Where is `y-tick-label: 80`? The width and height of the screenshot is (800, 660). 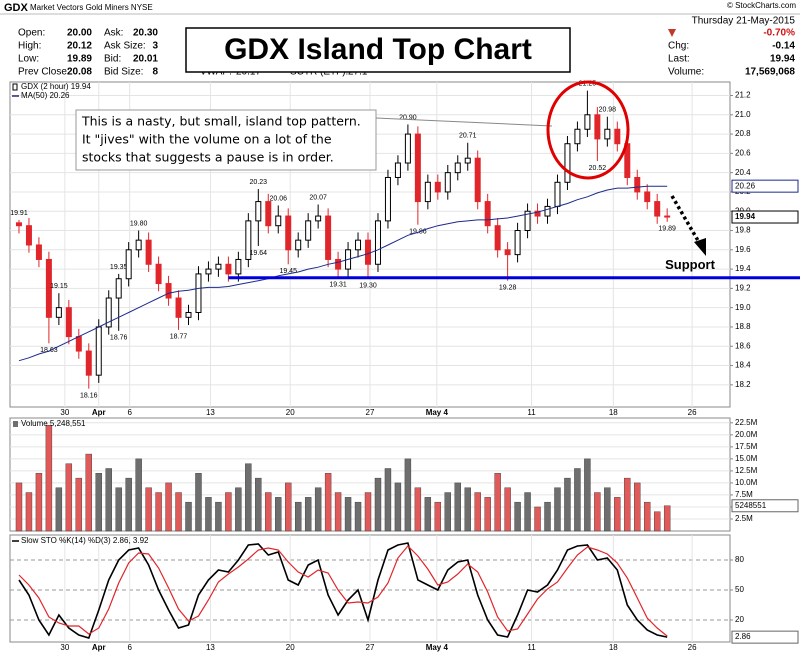
y-tick-label: 80 is located at coordinates (739, 559).